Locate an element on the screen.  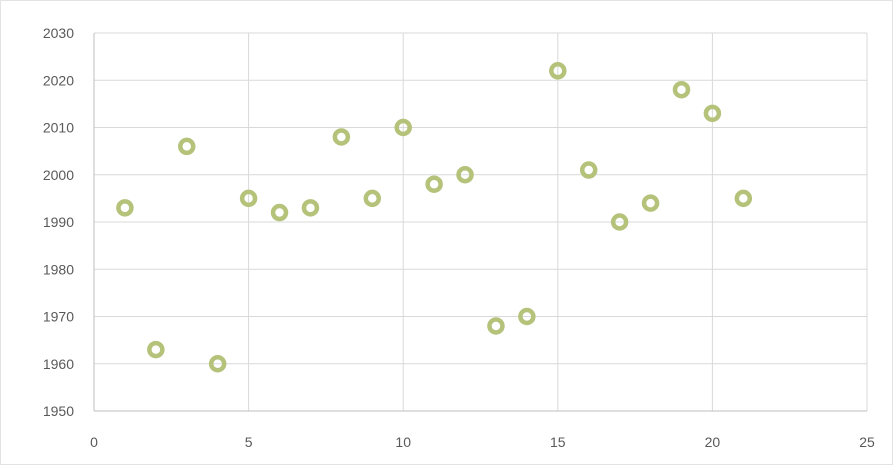
x-tick-label: 5 is located at coordinates (249, 442).